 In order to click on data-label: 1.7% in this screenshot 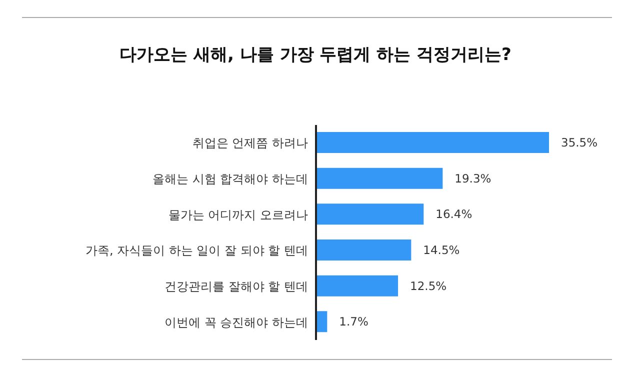, I will do `click(353, 321)`.